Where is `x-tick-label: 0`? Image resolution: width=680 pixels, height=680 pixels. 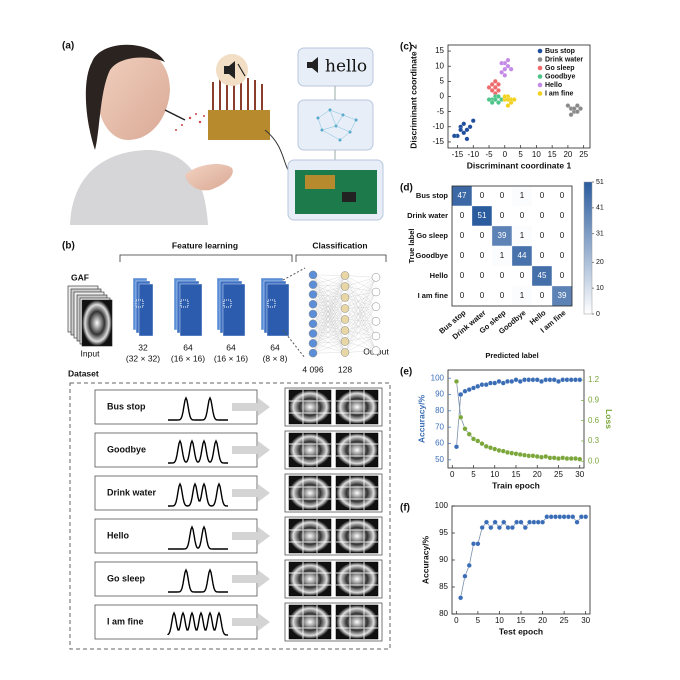 x-tick-label: 0 is located at coordinates (456, 620).